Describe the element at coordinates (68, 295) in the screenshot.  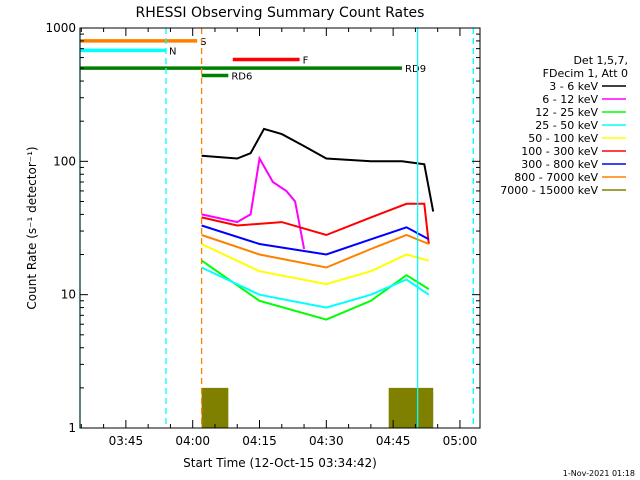
I see `y-tick-label: 10` at that location.